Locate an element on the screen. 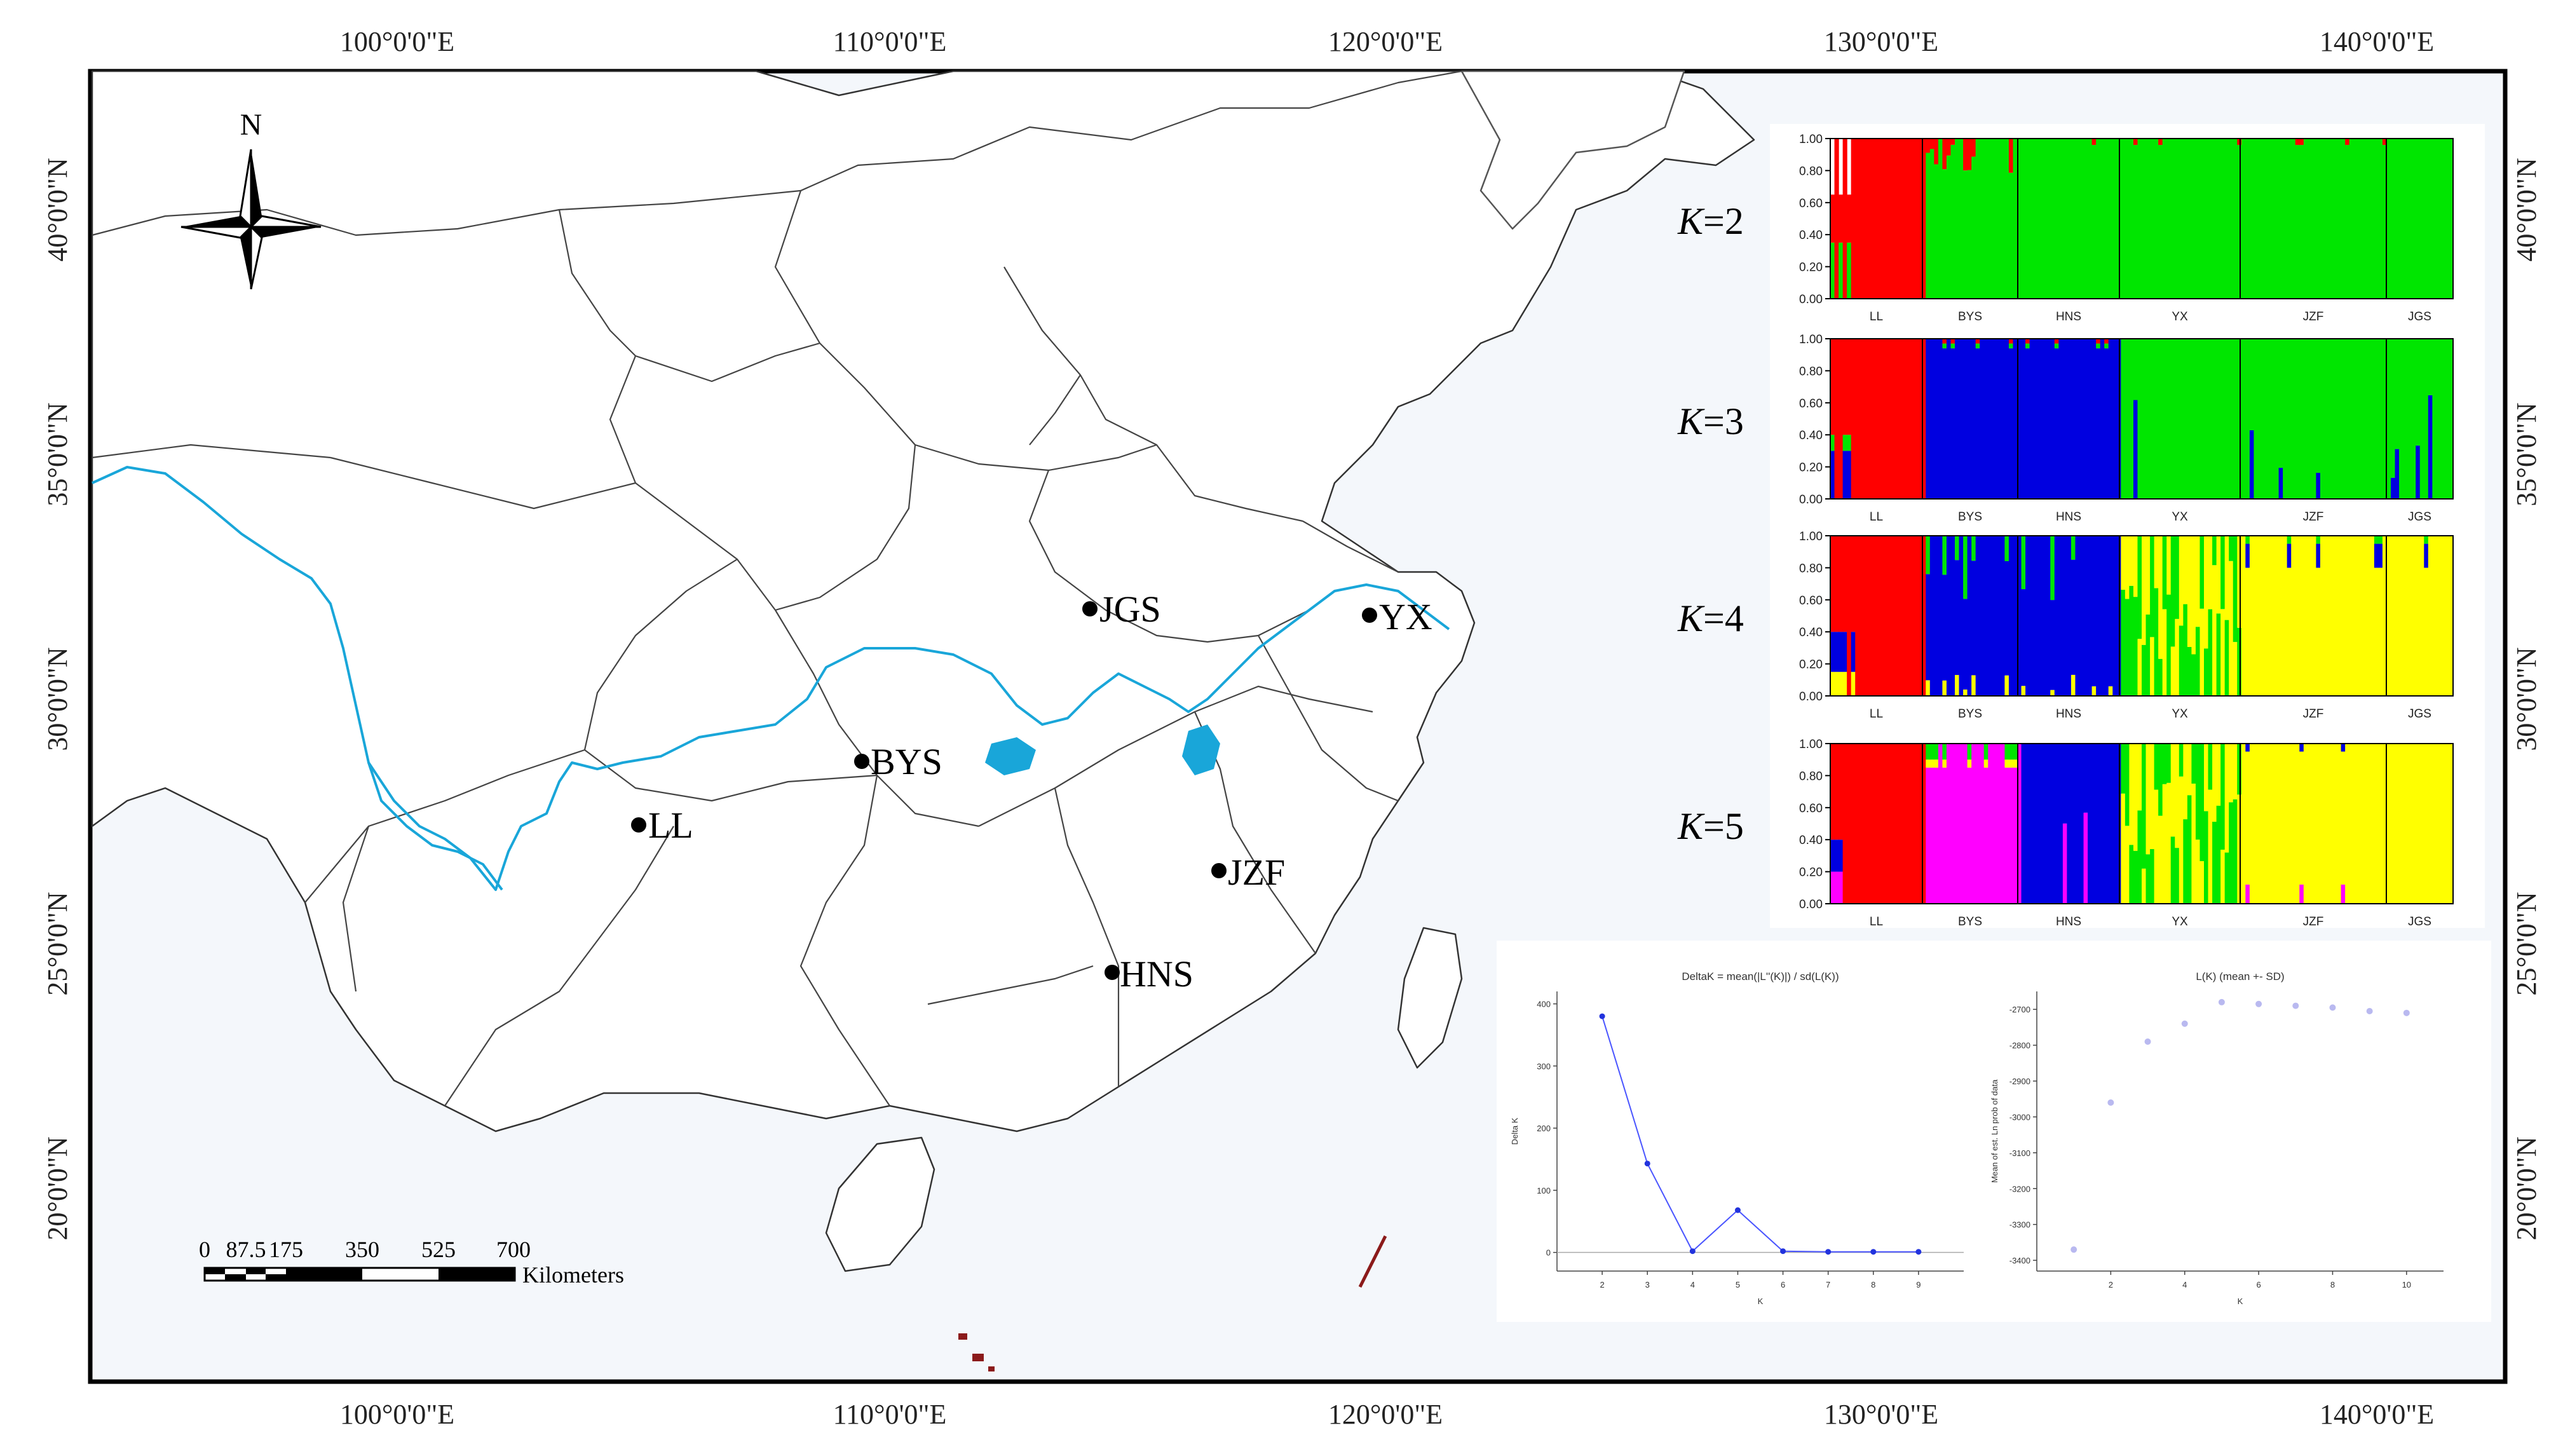 This screenshot has width=2570, height=1456. right-lat-label: 25°0'0"N is located at coordinates (2526, 943).